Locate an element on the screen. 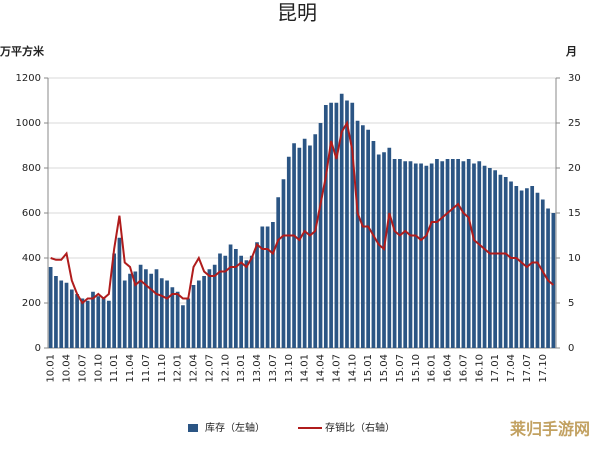 The height and width of the screenshot is (449, 594). x-tick-label: 11.07 is located at coordinates (146, 368).